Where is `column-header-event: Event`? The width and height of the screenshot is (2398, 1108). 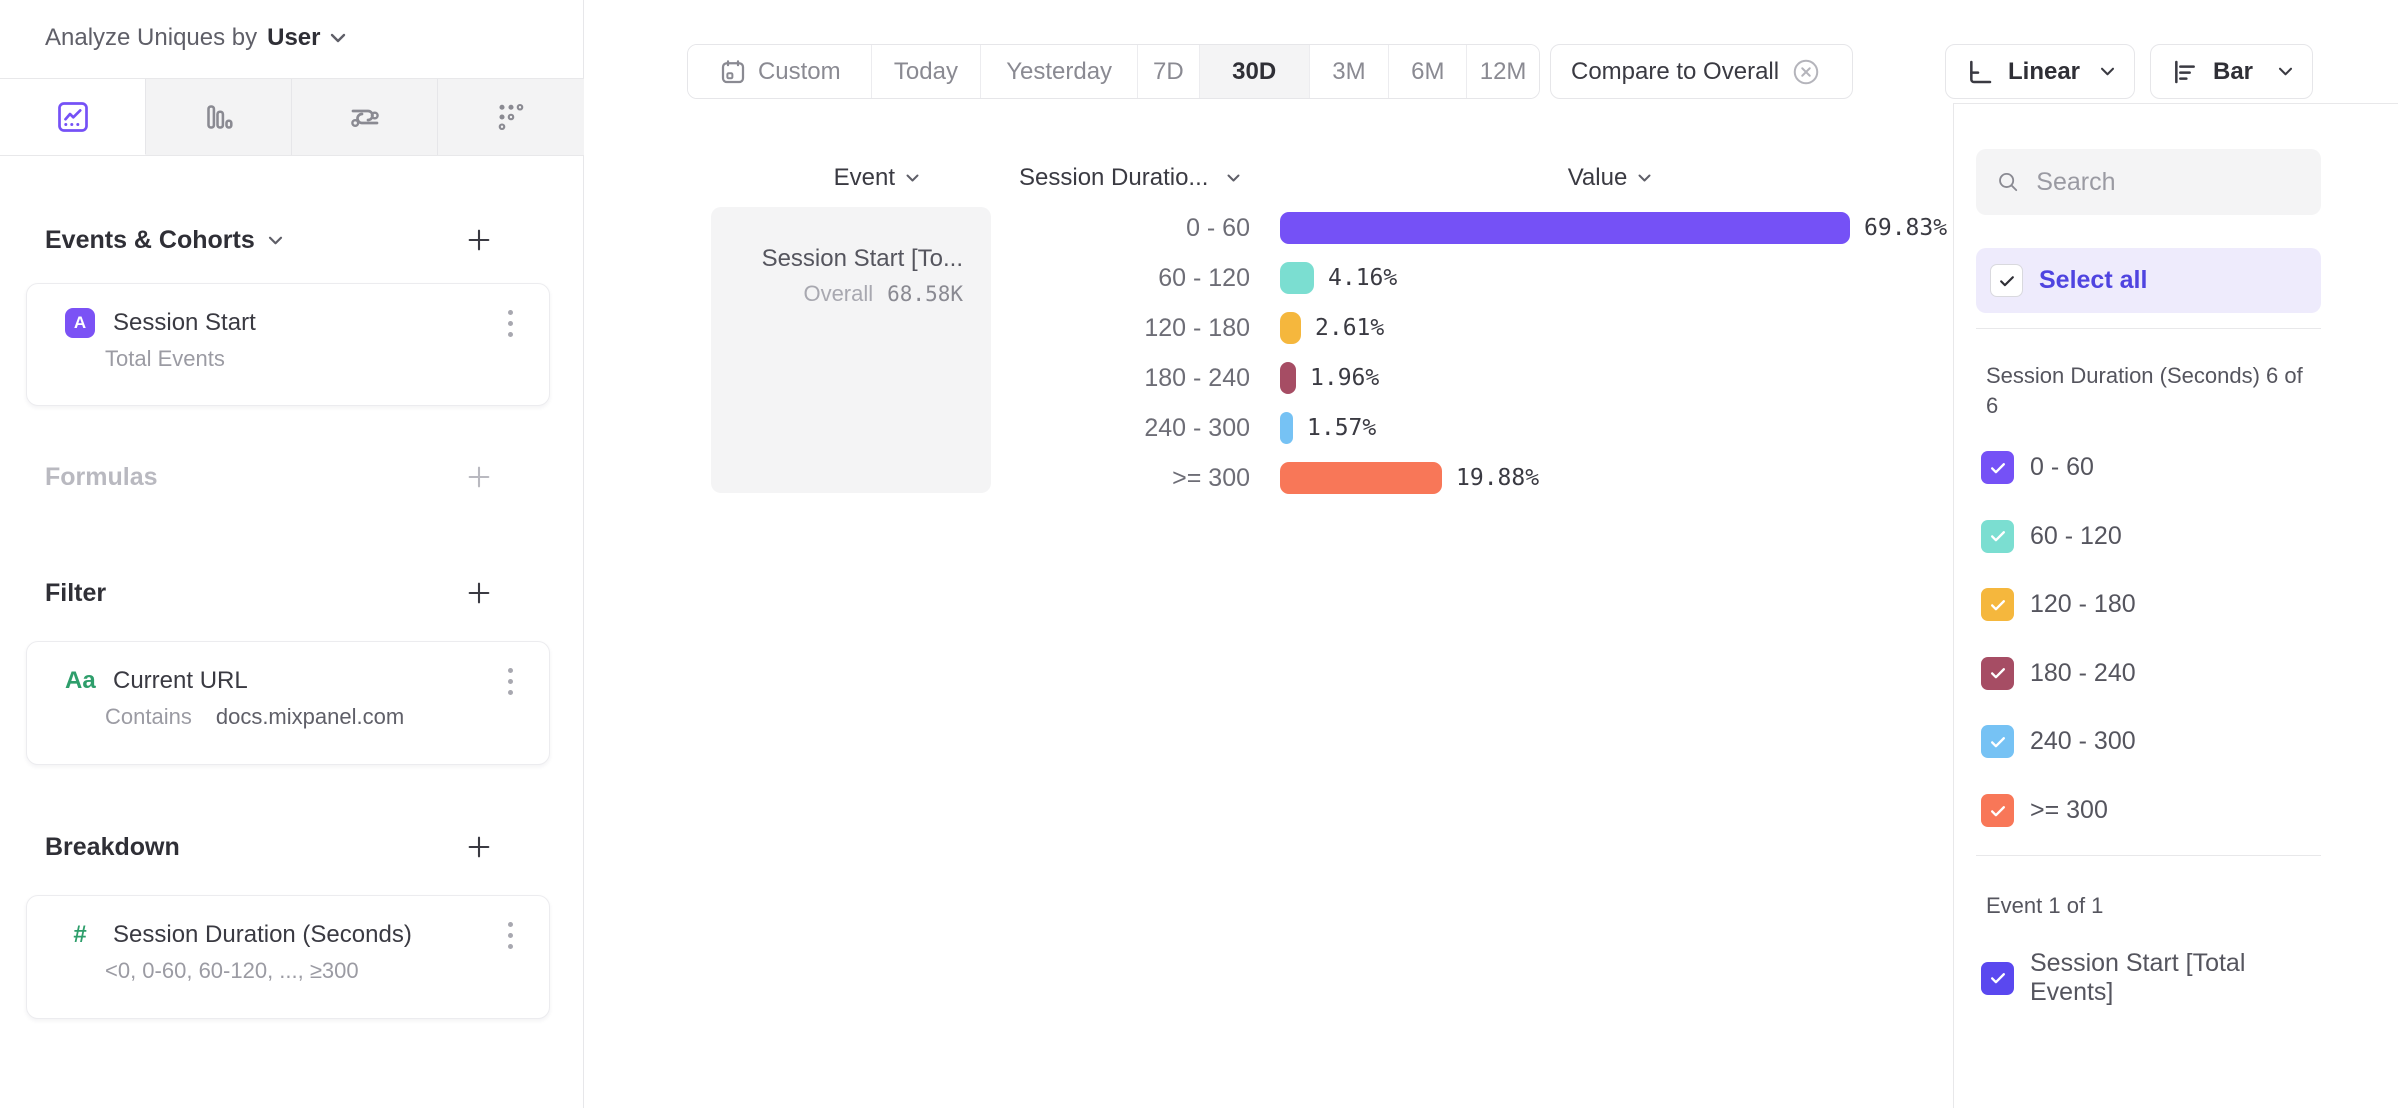
column-header-event: Event is located at coordinates (855, 178).